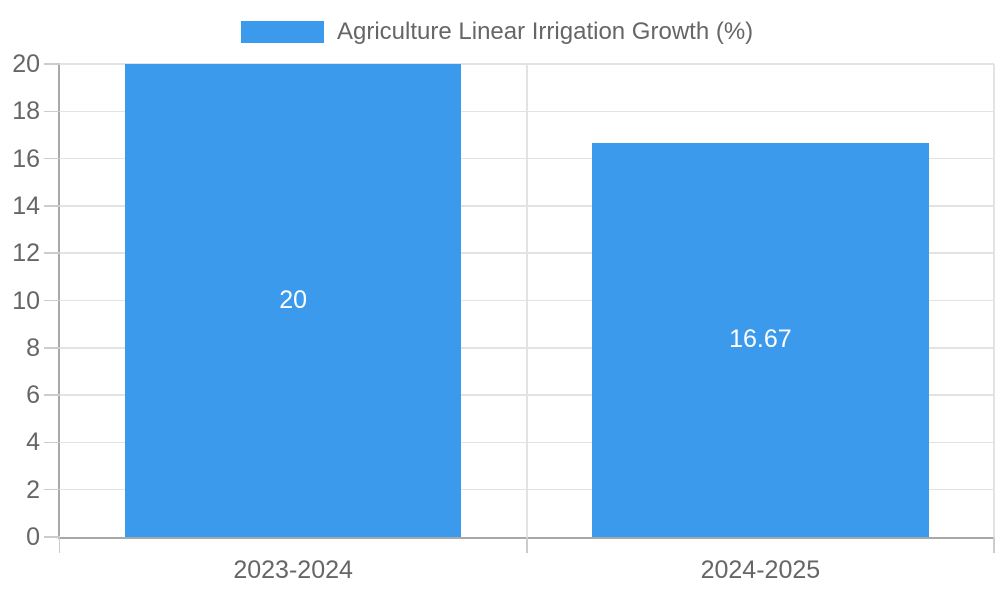 This screenshot has height=600, width=1000. Describe the element at coordinates (26, 158) in the screenshot. I see `y-tick-label: 16` at that location.